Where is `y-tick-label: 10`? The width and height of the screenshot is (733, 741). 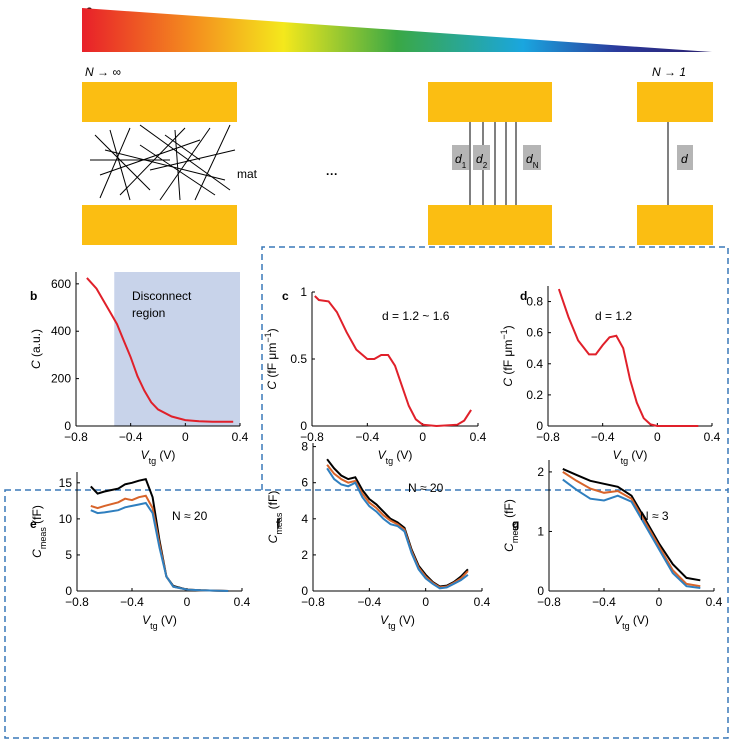
y-tick-label: 10 is located at coordinates (66, 519).